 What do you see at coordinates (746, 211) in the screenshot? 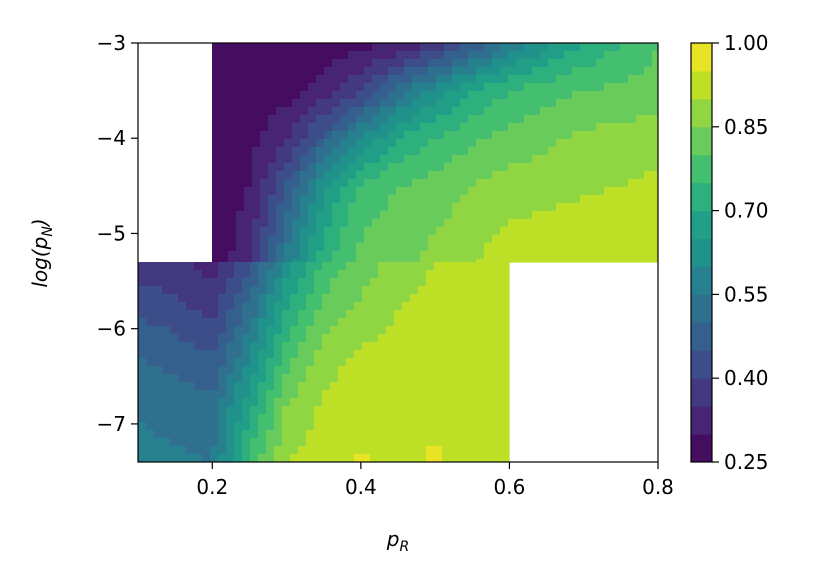
I see `colorbar-tick-label: 0.70` at bounding box center [746, 211].